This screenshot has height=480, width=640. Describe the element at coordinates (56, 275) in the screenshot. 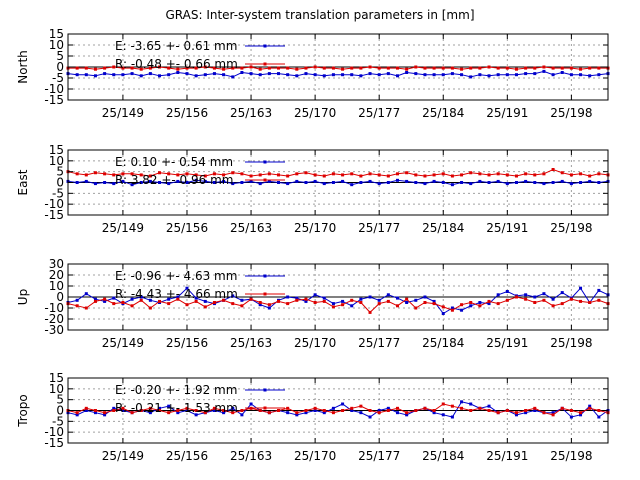

I see `y-tick-label: 20` at that location.